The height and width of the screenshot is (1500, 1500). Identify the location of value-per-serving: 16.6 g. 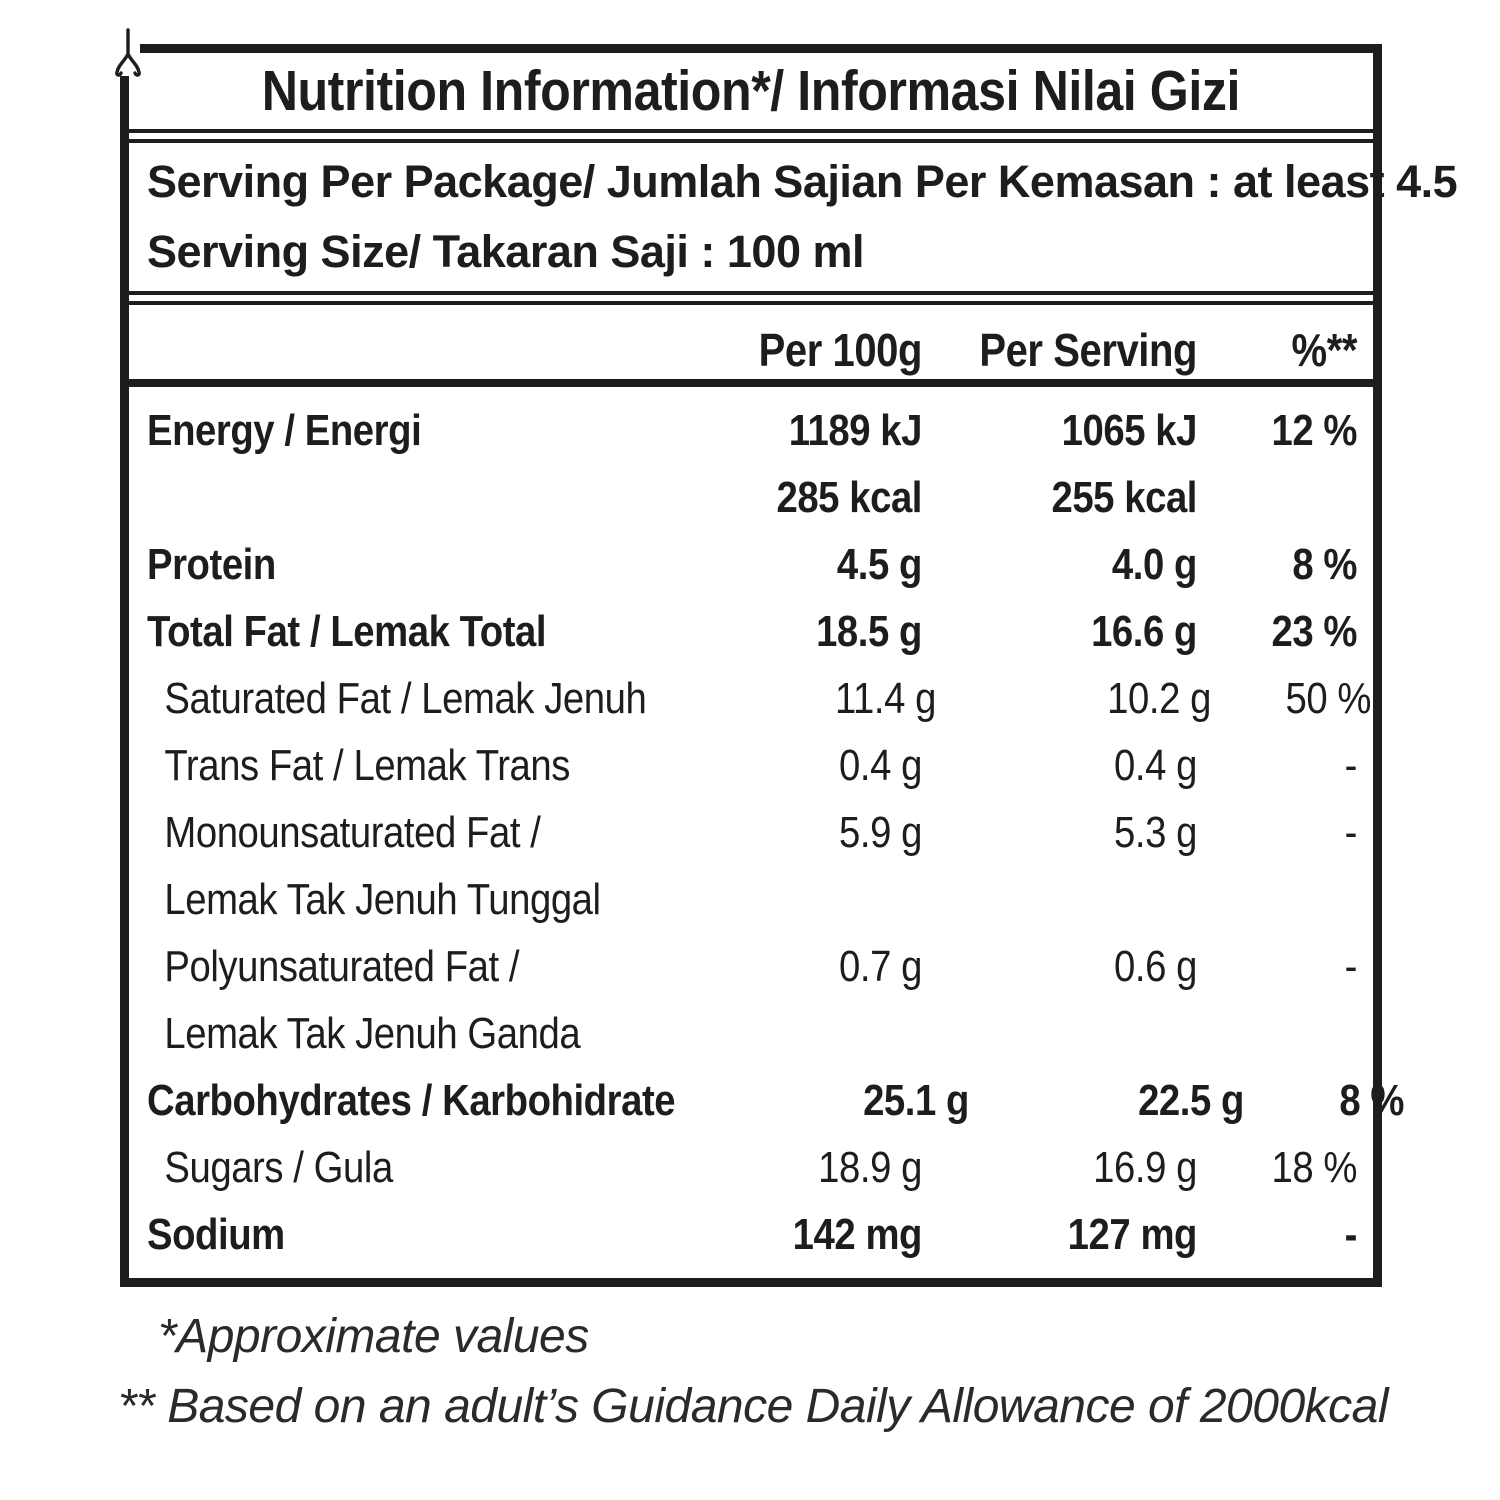
(1144, 631).